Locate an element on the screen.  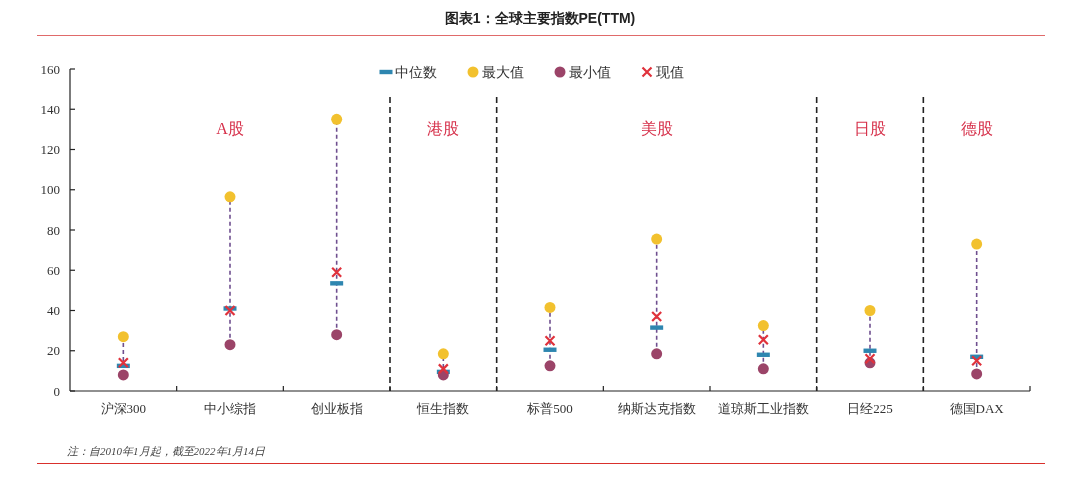
y-tick-label: 20 is located at coordinates (53, 351).